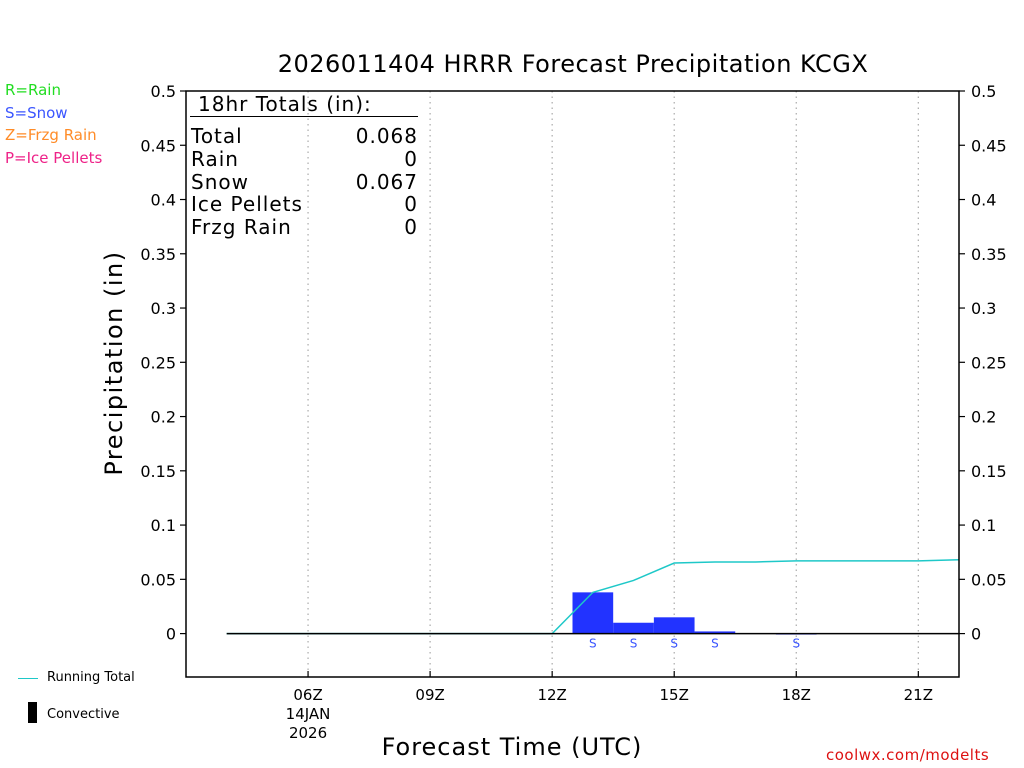 The height and width of the screenshot is (768, 1024). I want to click on y-tick-label-right: 0.5, so click(983, 91).